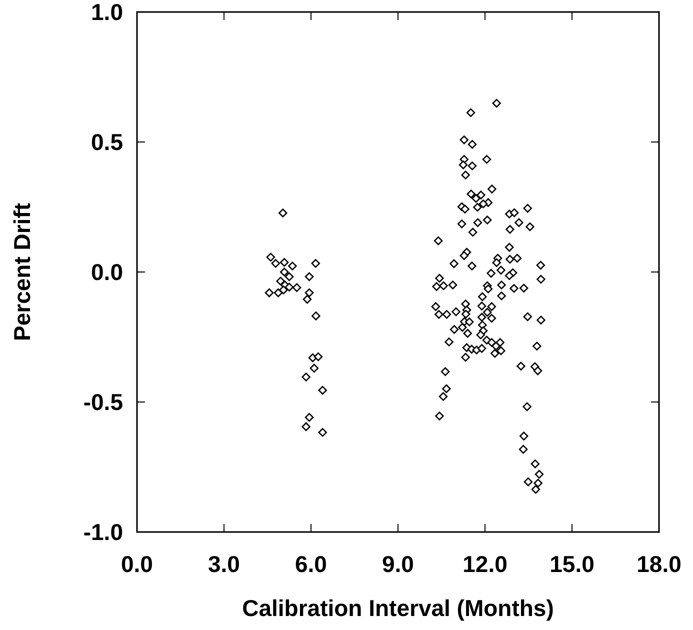  I want to click on x-tick-label: 18.0, so click(659, 564).